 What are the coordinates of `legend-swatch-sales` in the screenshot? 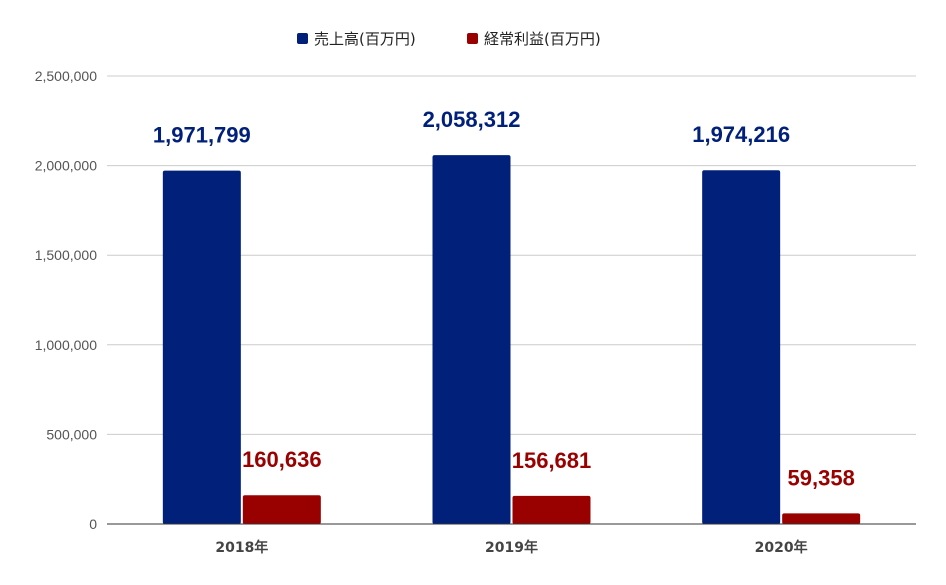 It's located at (302, 38).